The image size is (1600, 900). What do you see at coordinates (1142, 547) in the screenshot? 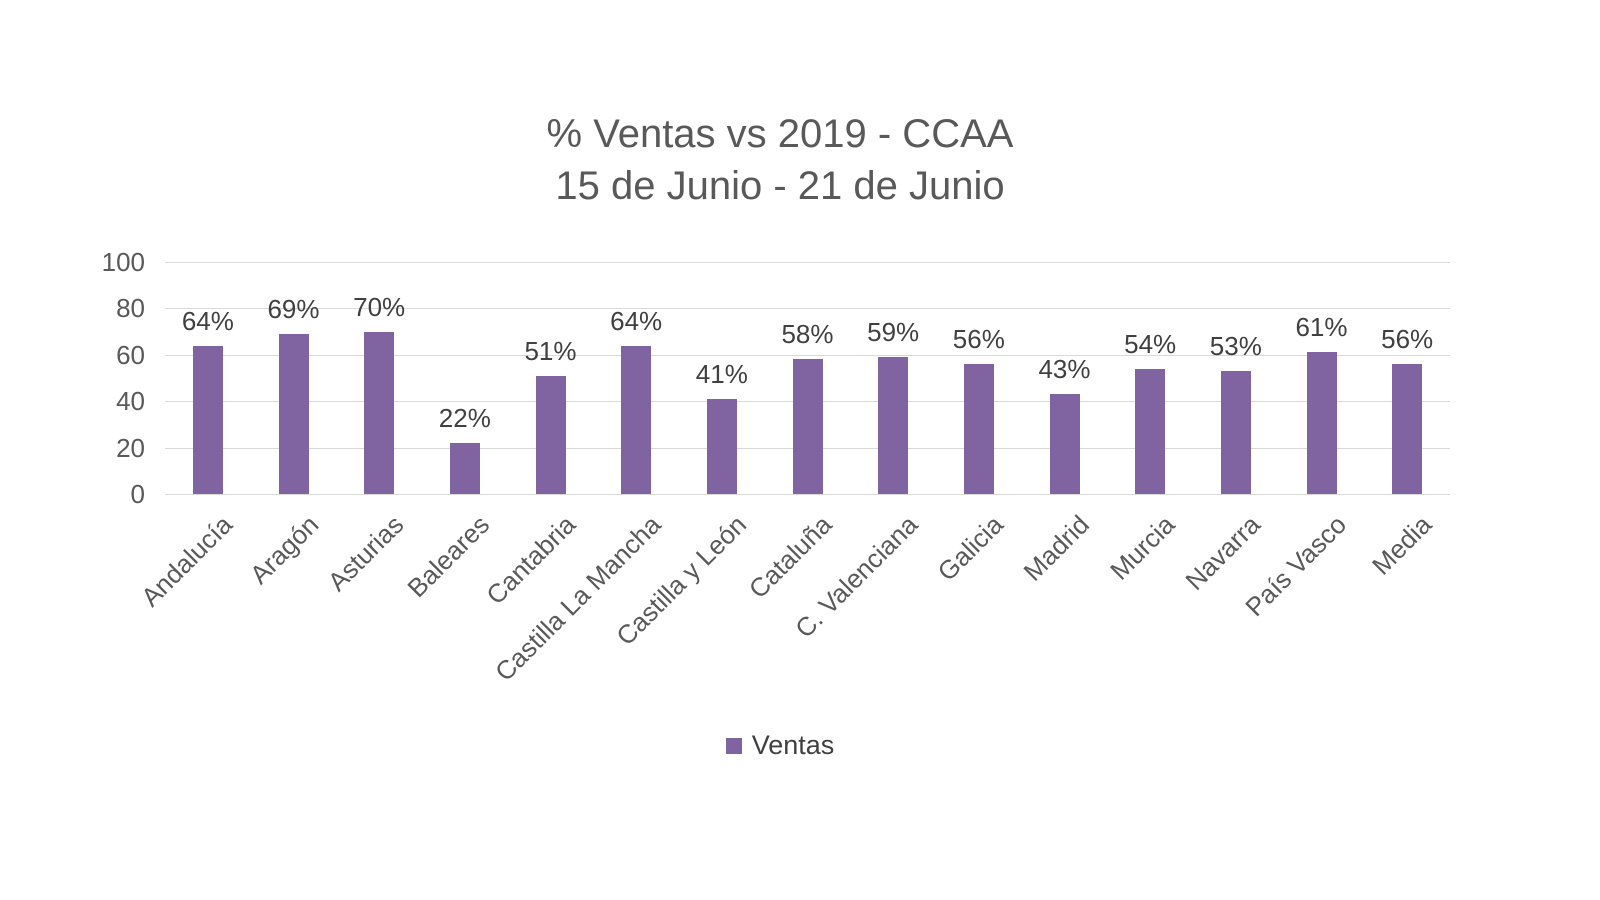
I see `x-category-label: Murcia` at bounding box center [1142, 547].